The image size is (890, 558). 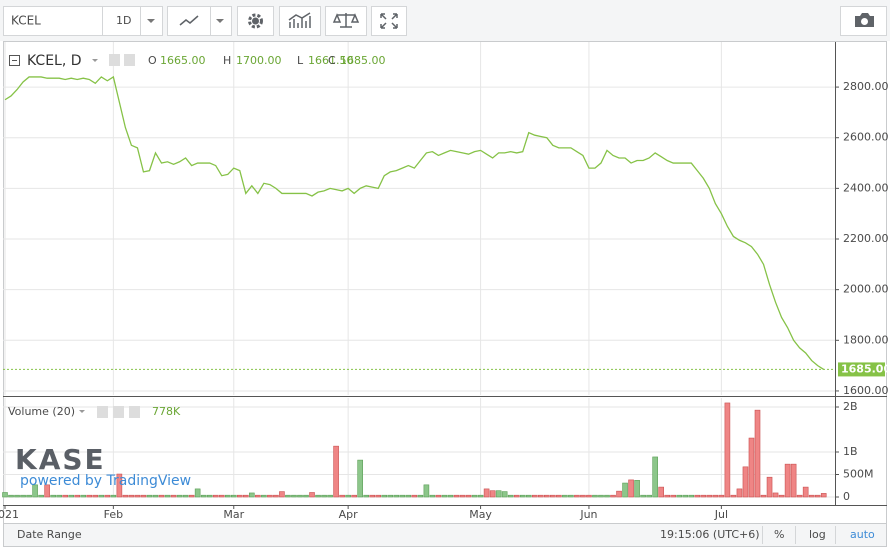 What do you see at coordinates (123, 20) in the screenshot?
I see `interval: 1D` at bounding box center [123, 20].